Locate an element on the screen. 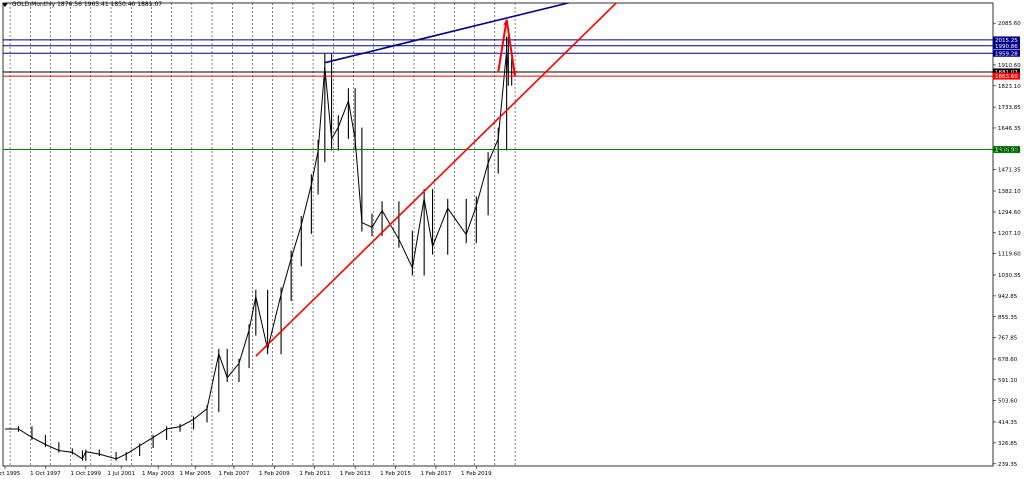 This screenshot has height=479, width=1024. y-tick-label: 1030.35 is located at coordinates (1009, 276).